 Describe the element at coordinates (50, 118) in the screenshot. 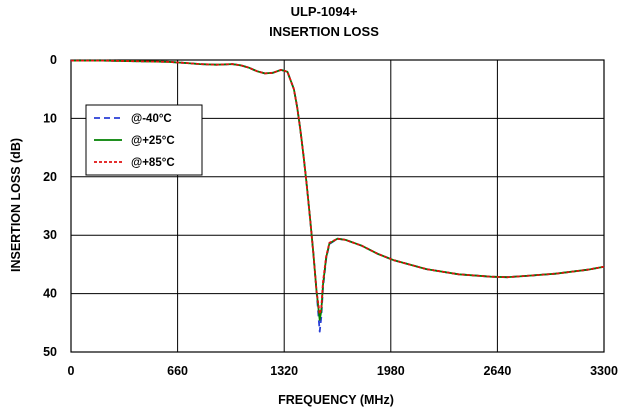

I see `y-tick-label: 10` at that location.